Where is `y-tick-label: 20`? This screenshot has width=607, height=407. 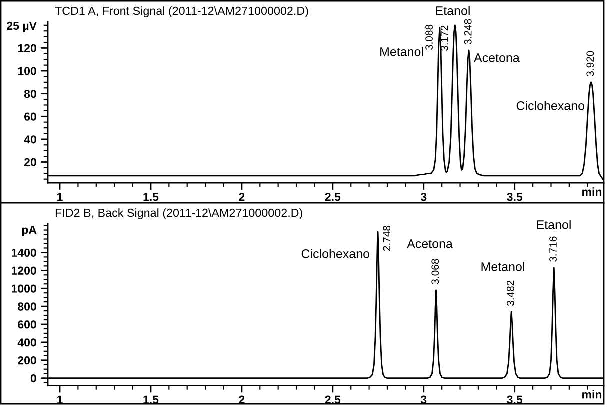
y-tick-label: 20 is located at coordinates (30, 162).